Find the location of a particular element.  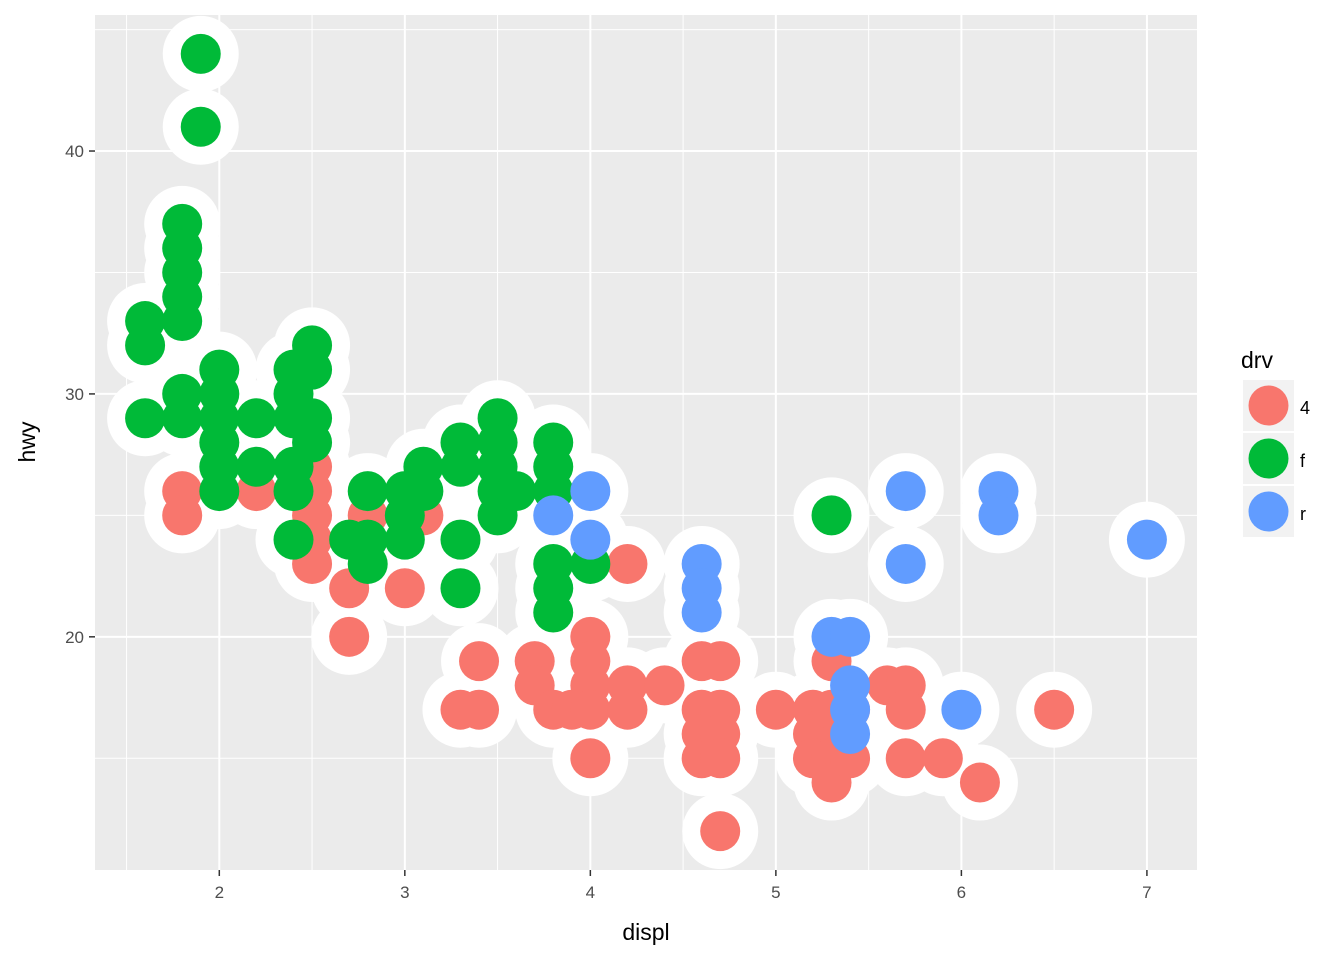

legend-key-r is located at coordinates (1268, 511).